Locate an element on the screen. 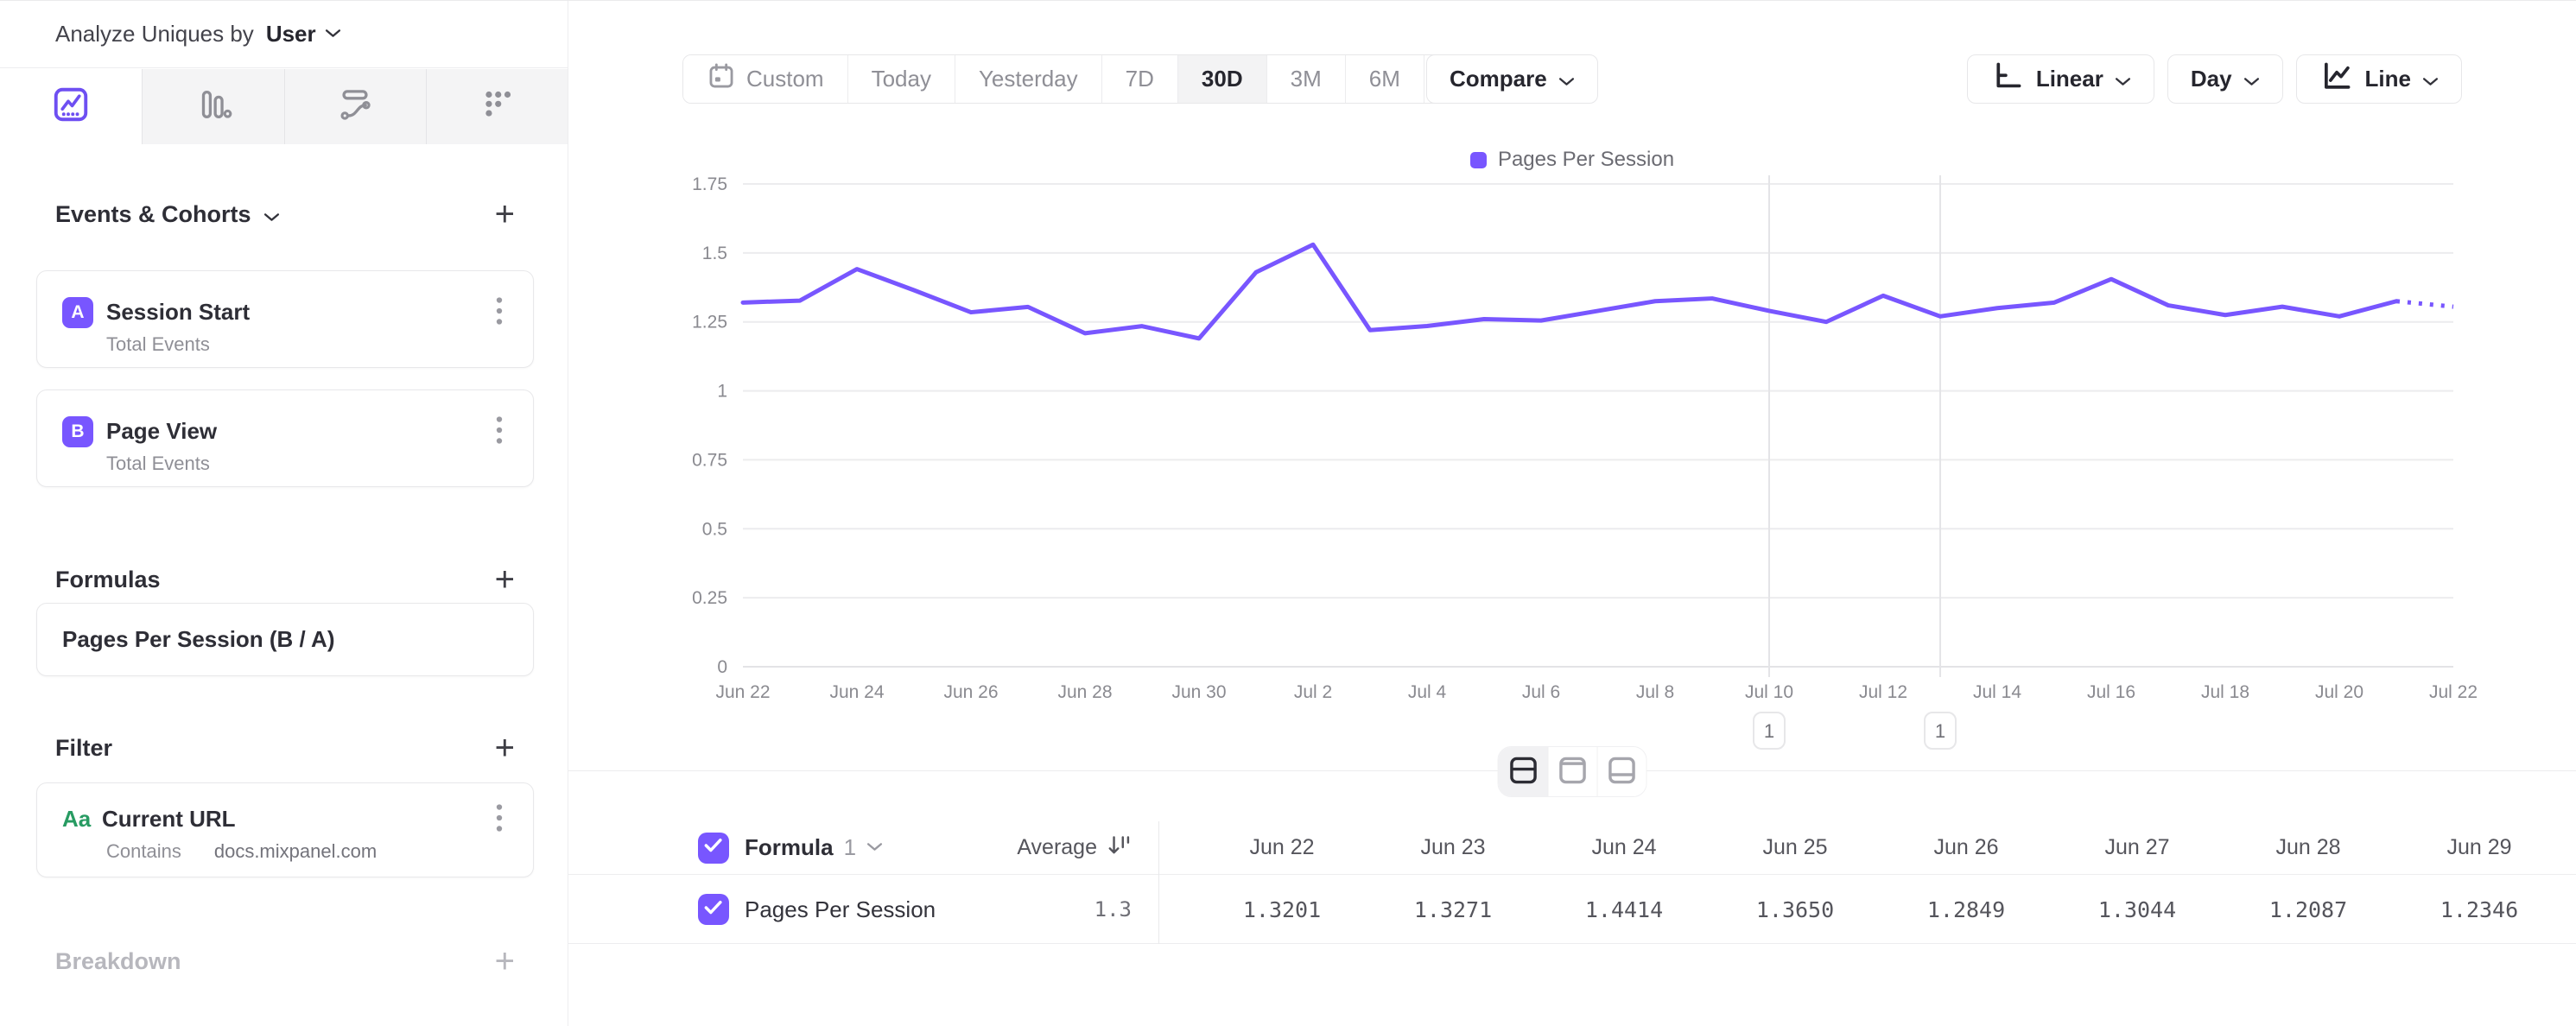  tab-flows is located at coordinates (355, 107).